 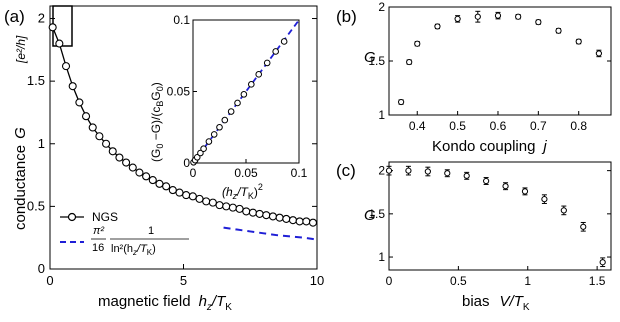 I want to click on panel-a-xtick-label: 0, so click(x=49, y=280).